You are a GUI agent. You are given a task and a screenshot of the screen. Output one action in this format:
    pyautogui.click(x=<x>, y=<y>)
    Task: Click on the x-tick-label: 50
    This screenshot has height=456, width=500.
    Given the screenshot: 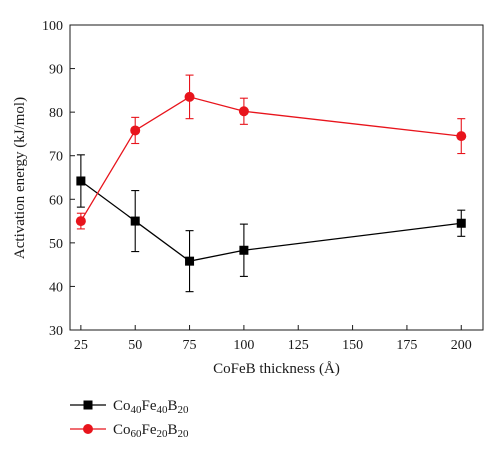 What is the action you would take?
    pyautogui.click(x=135, y=345)
    